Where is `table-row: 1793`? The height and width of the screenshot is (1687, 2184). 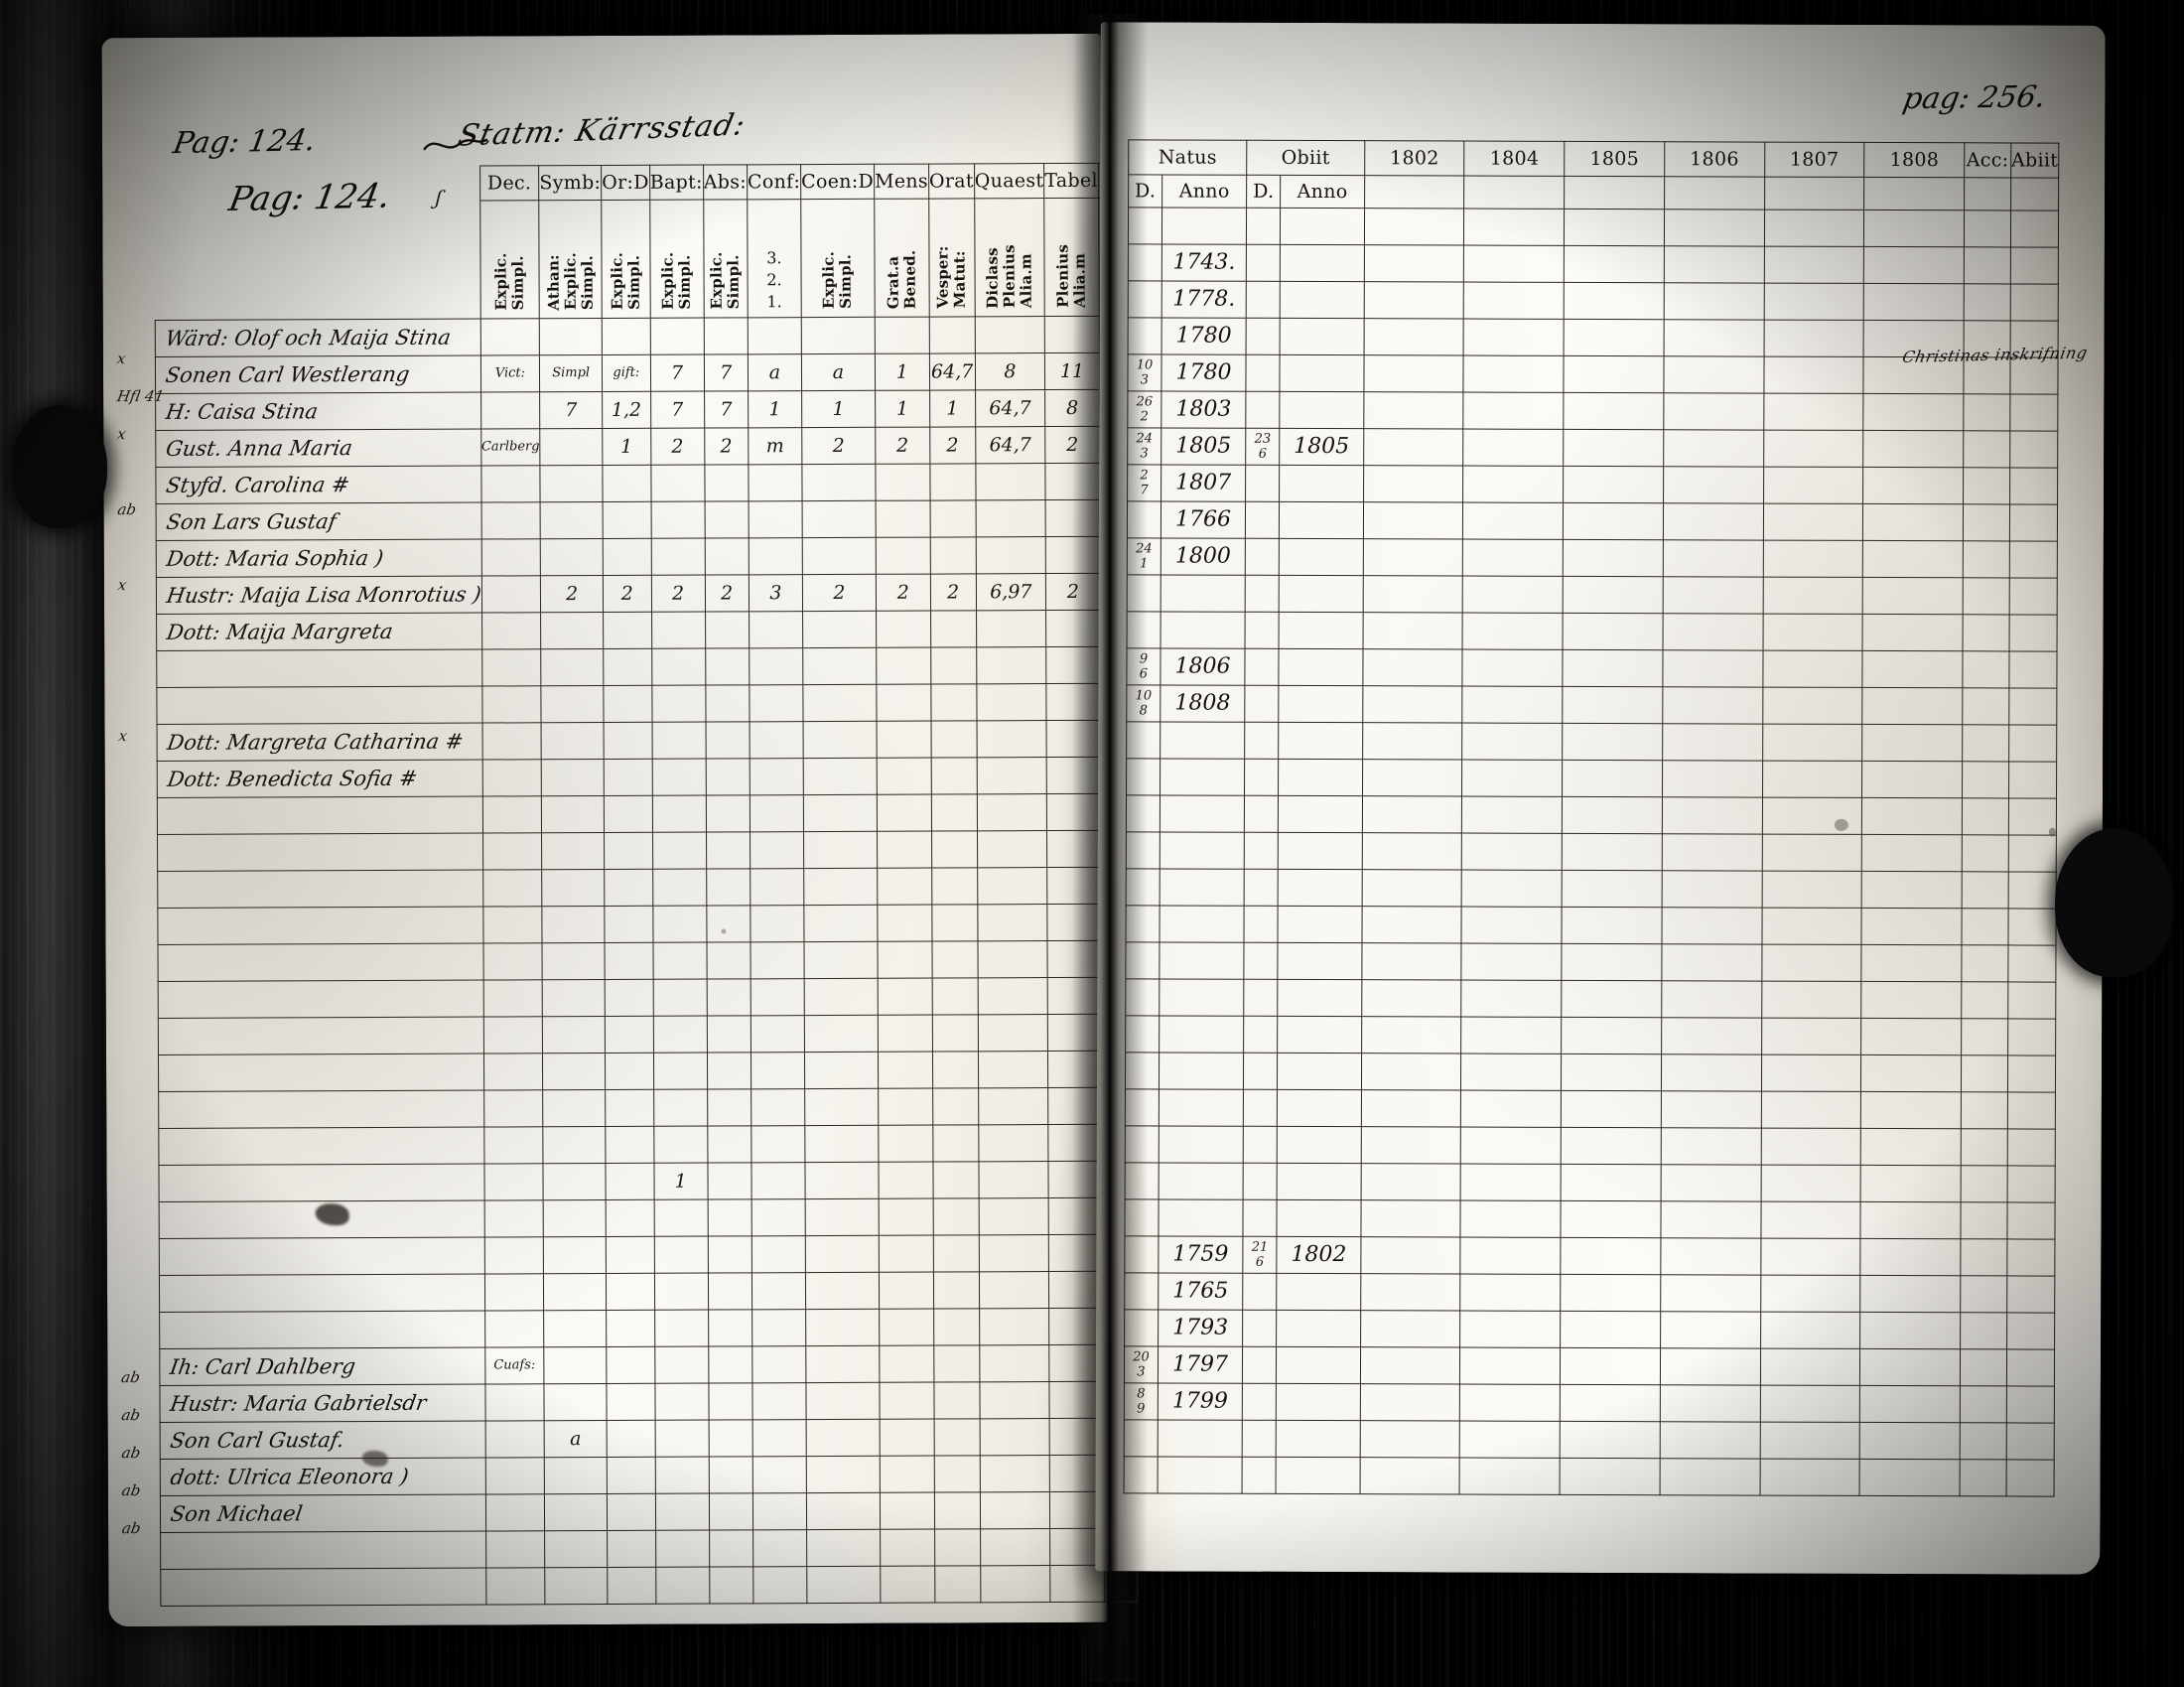
table-row: 1793 is located at coordinates (1589, 1329).